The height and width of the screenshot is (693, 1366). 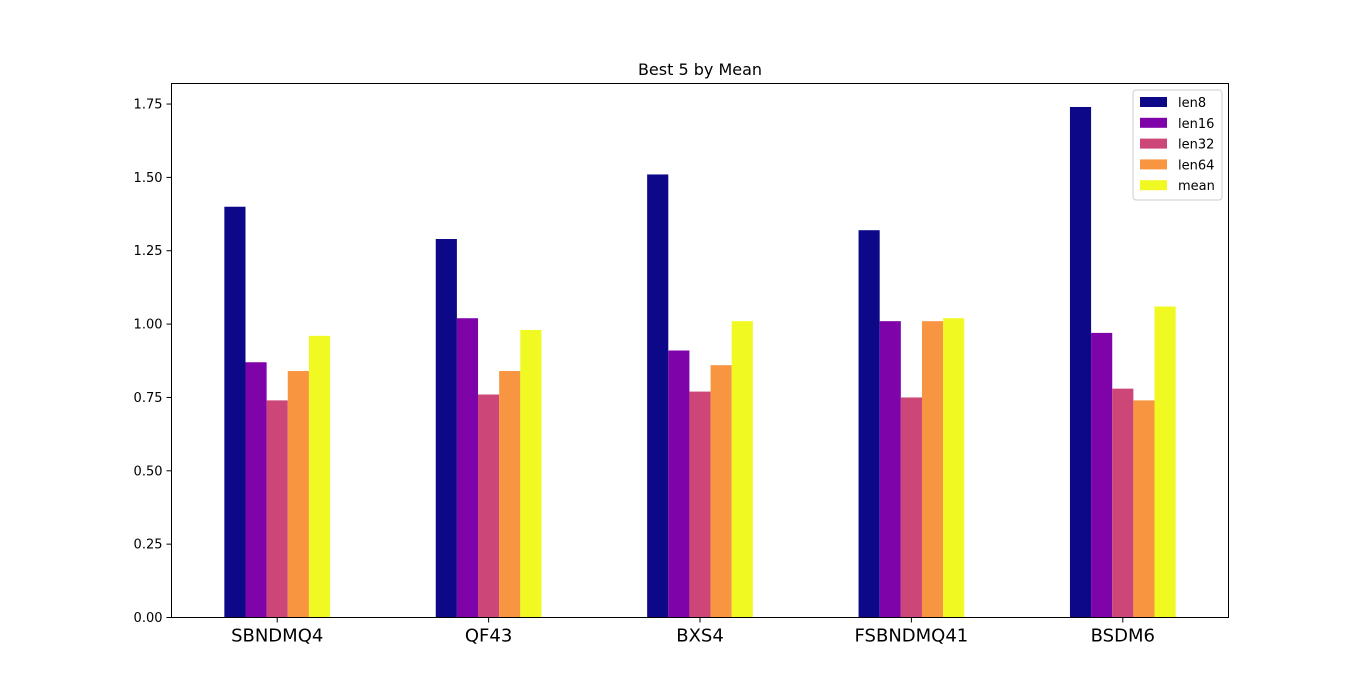 What do you see at coordinates (1102, 475) in the screenshot?
I see `bar-len16-bsdm6` at bounding box center [1102, 475].